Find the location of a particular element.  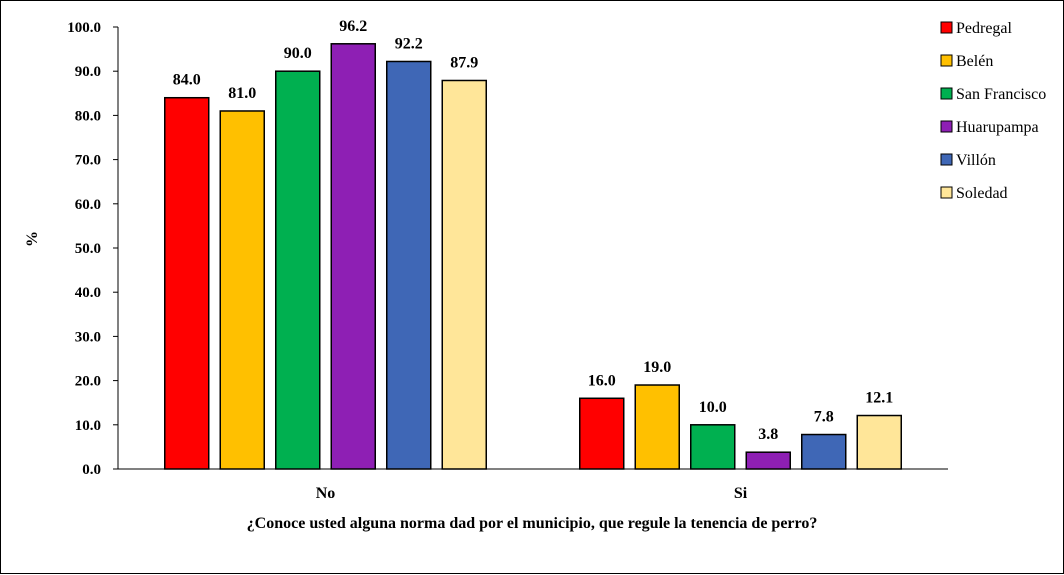

y-tick-label: 50.0 is located at coordinates (88, 249).